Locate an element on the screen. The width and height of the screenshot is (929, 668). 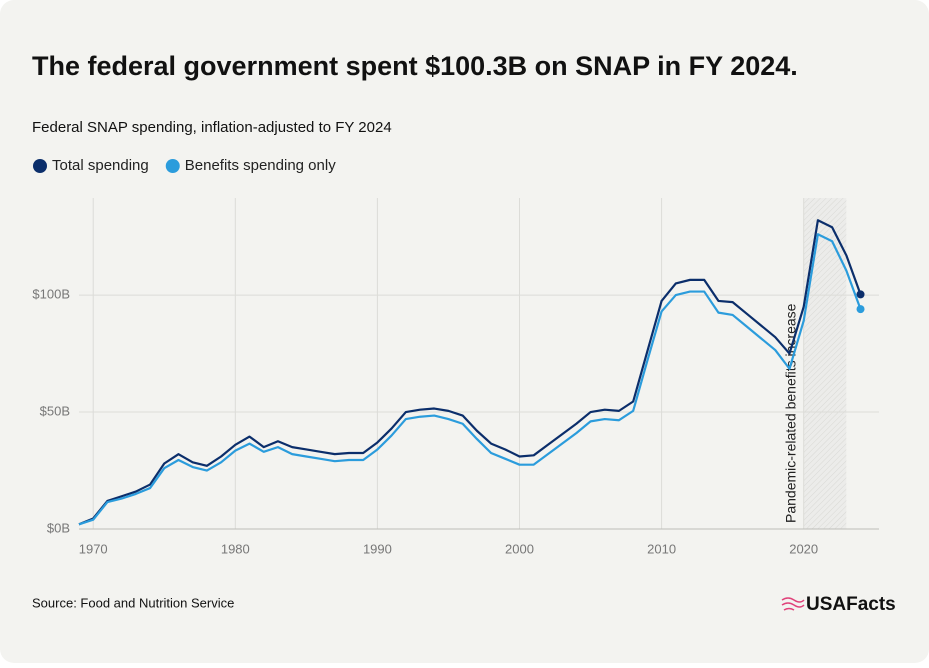
y-tick-label: $100B is located at coordinates (51, 294).